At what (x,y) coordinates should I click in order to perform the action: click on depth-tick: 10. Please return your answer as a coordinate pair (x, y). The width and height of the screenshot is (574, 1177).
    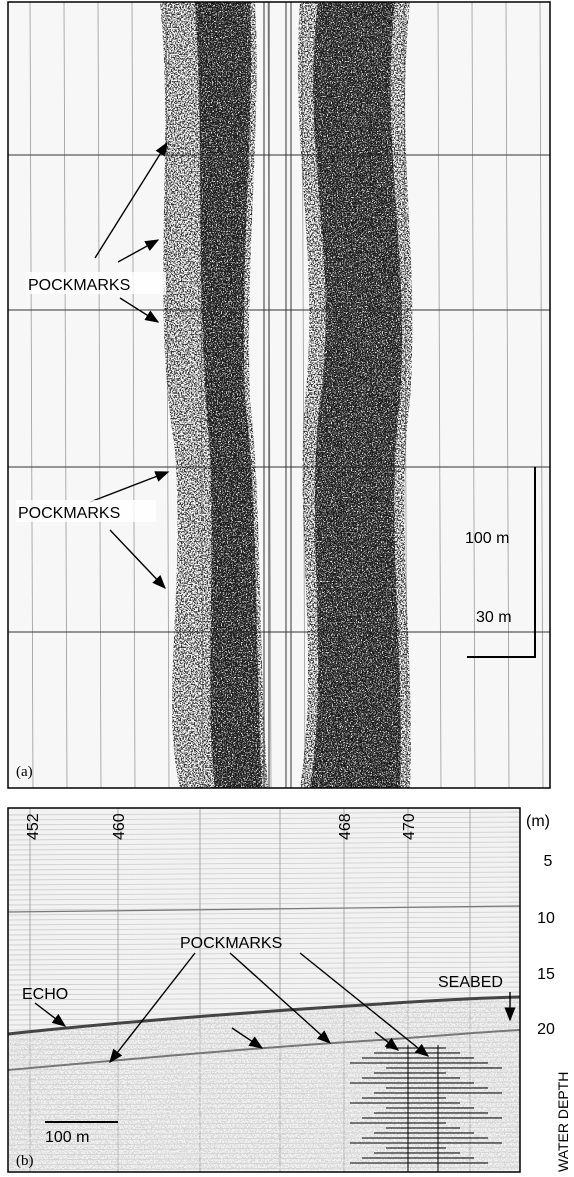
    Looking at the image, I should click on (546, 918).